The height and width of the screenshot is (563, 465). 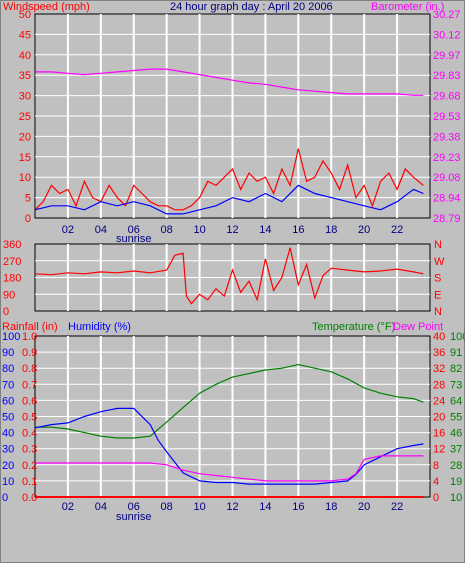 What do you see at coordinates (6, 312) in the screenshot?
I see `direction-tick-label: 0` at bounding box center [6, 312].